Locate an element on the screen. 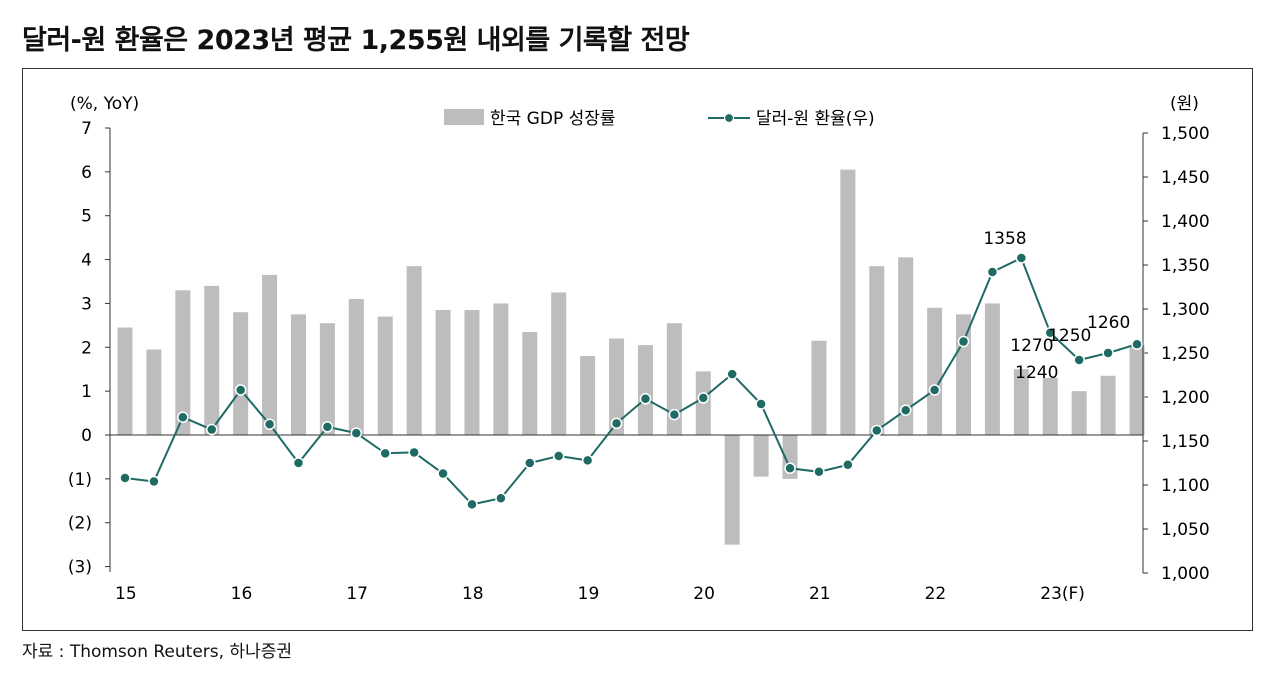 This screenshot has height=684, width=1286. x-axis-labels: 15 16 17 18 19 20 21 22 23(F) is located at coordinates (600, 594).